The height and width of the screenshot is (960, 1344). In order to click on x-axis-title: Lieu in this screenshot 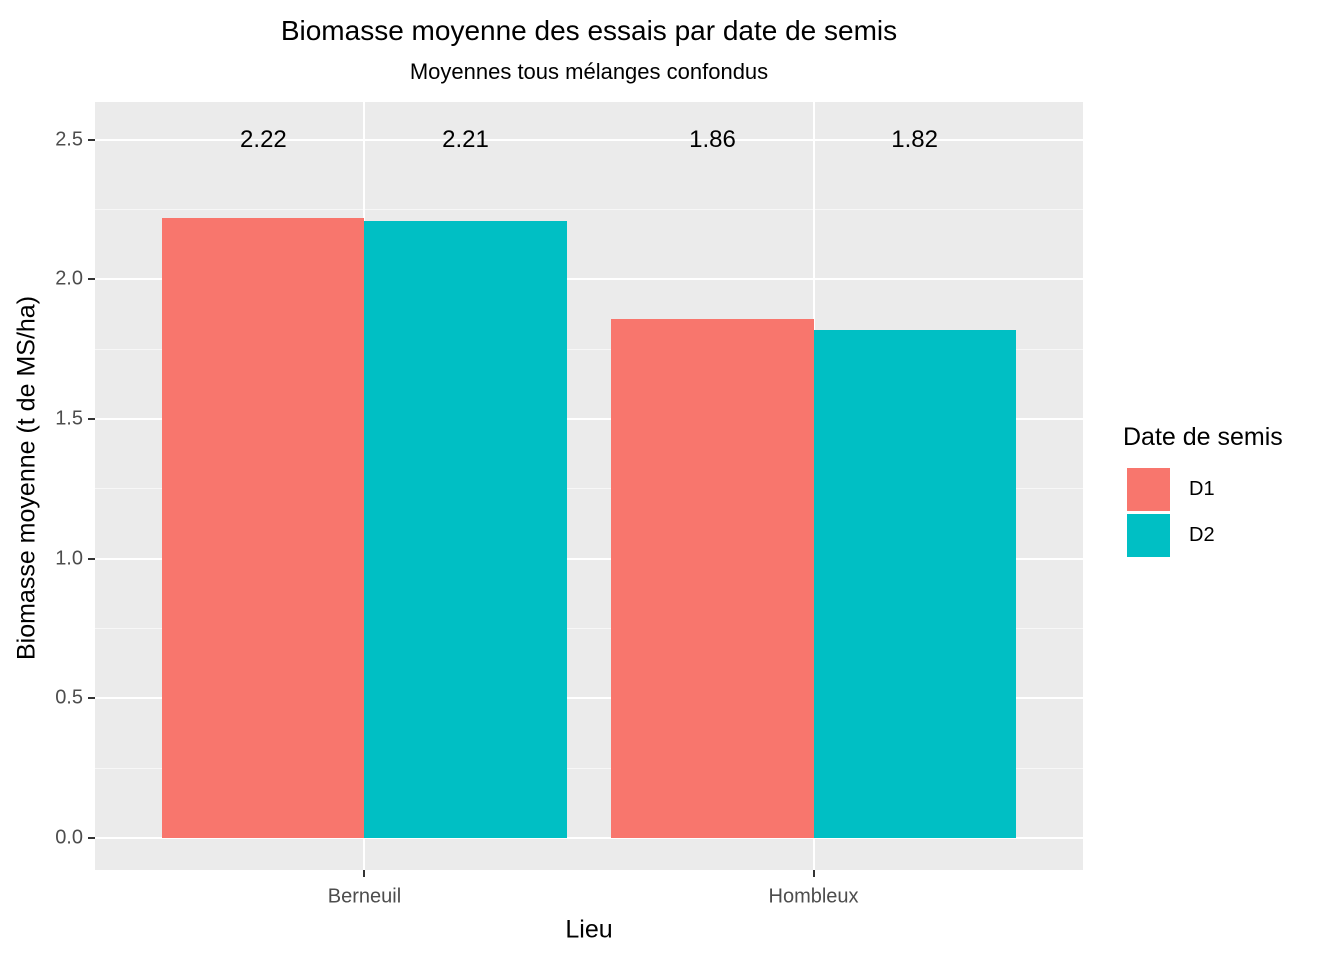, I will do `click(589, 929)`.